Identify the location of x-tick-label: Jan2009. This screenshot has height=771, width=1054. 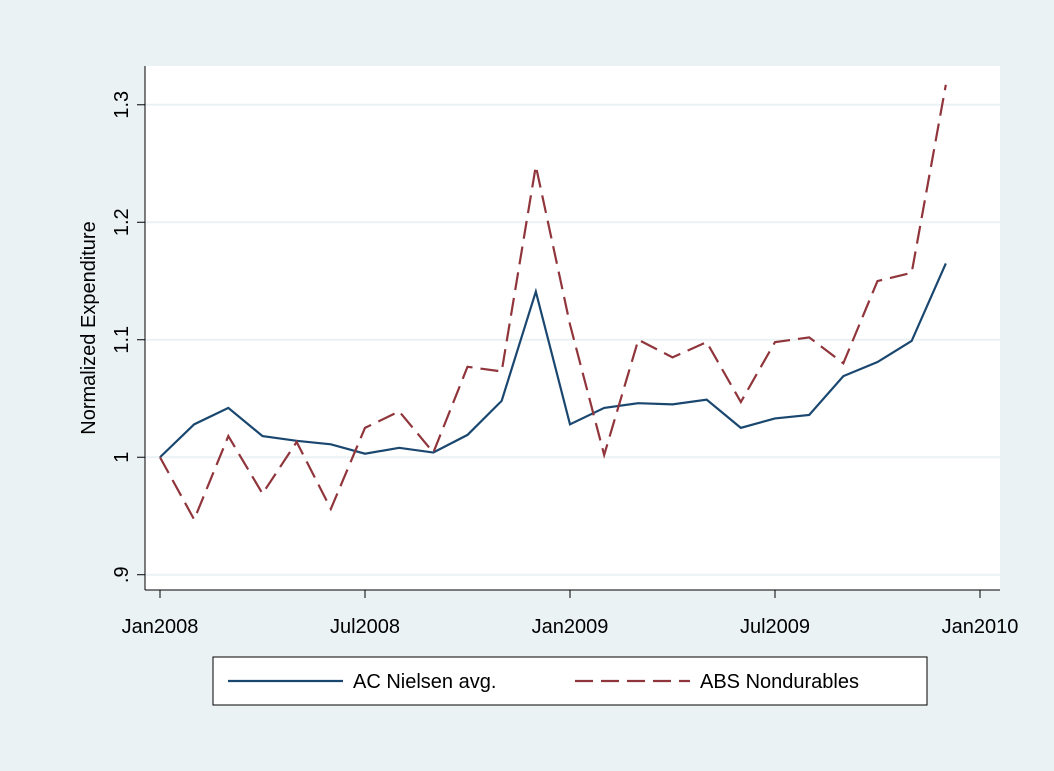
(570, 627).